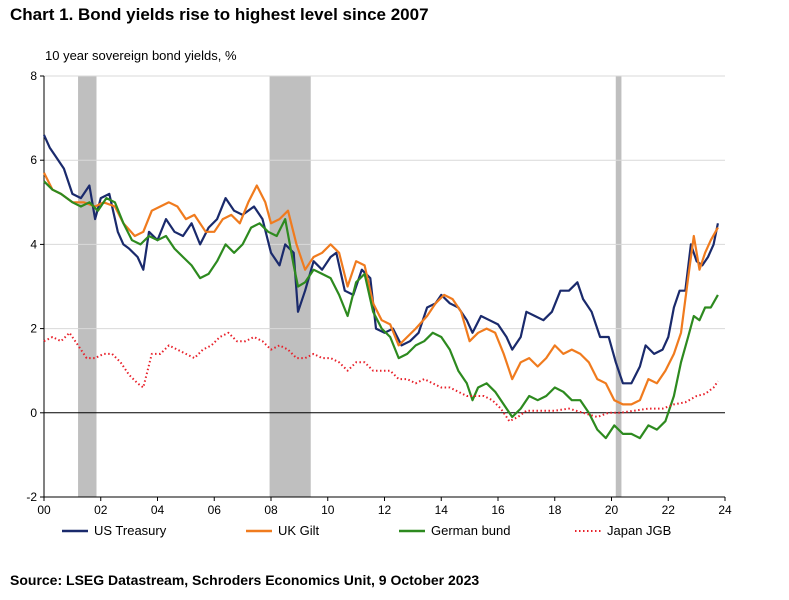 The width and height of the screenshot is (789, 600). Describe the element at coordinates (33, 329) in the screenshot. I see `y-tick-label: 2` at that location.